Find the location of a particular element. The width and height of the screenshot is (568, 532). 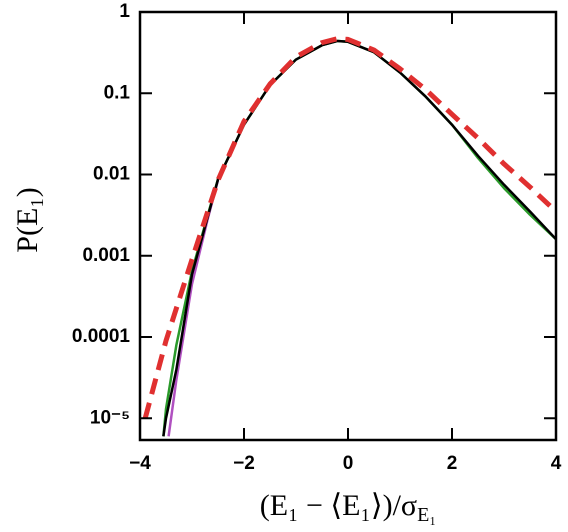

x-tick-label: −2 is located at coordinates (244, 463).